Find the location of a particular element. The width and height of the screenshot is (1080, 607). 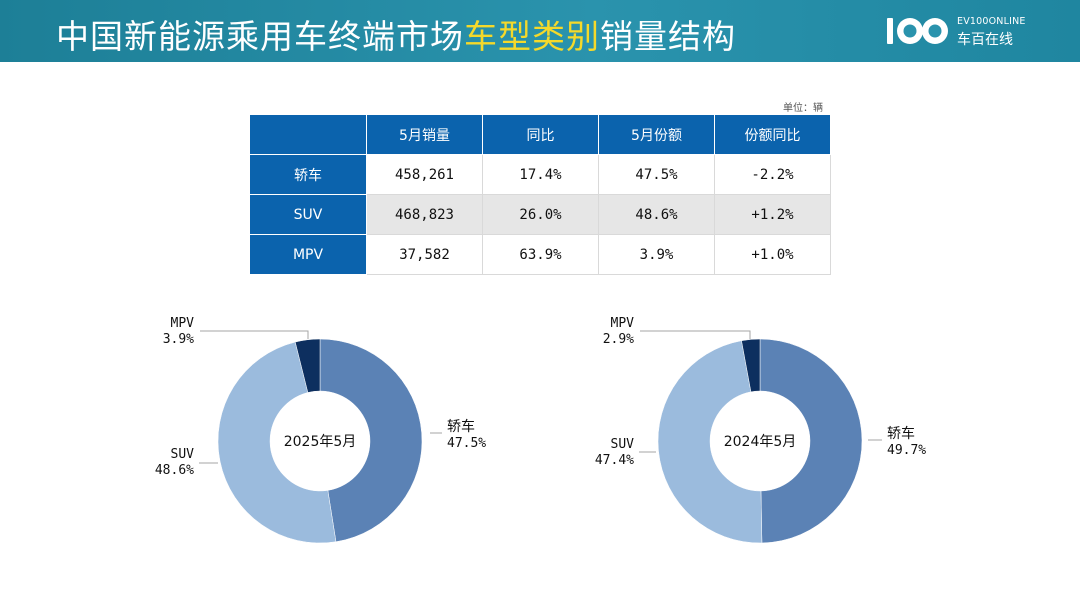

data-label-value: 47.5% is located at coordinates (466, 443).